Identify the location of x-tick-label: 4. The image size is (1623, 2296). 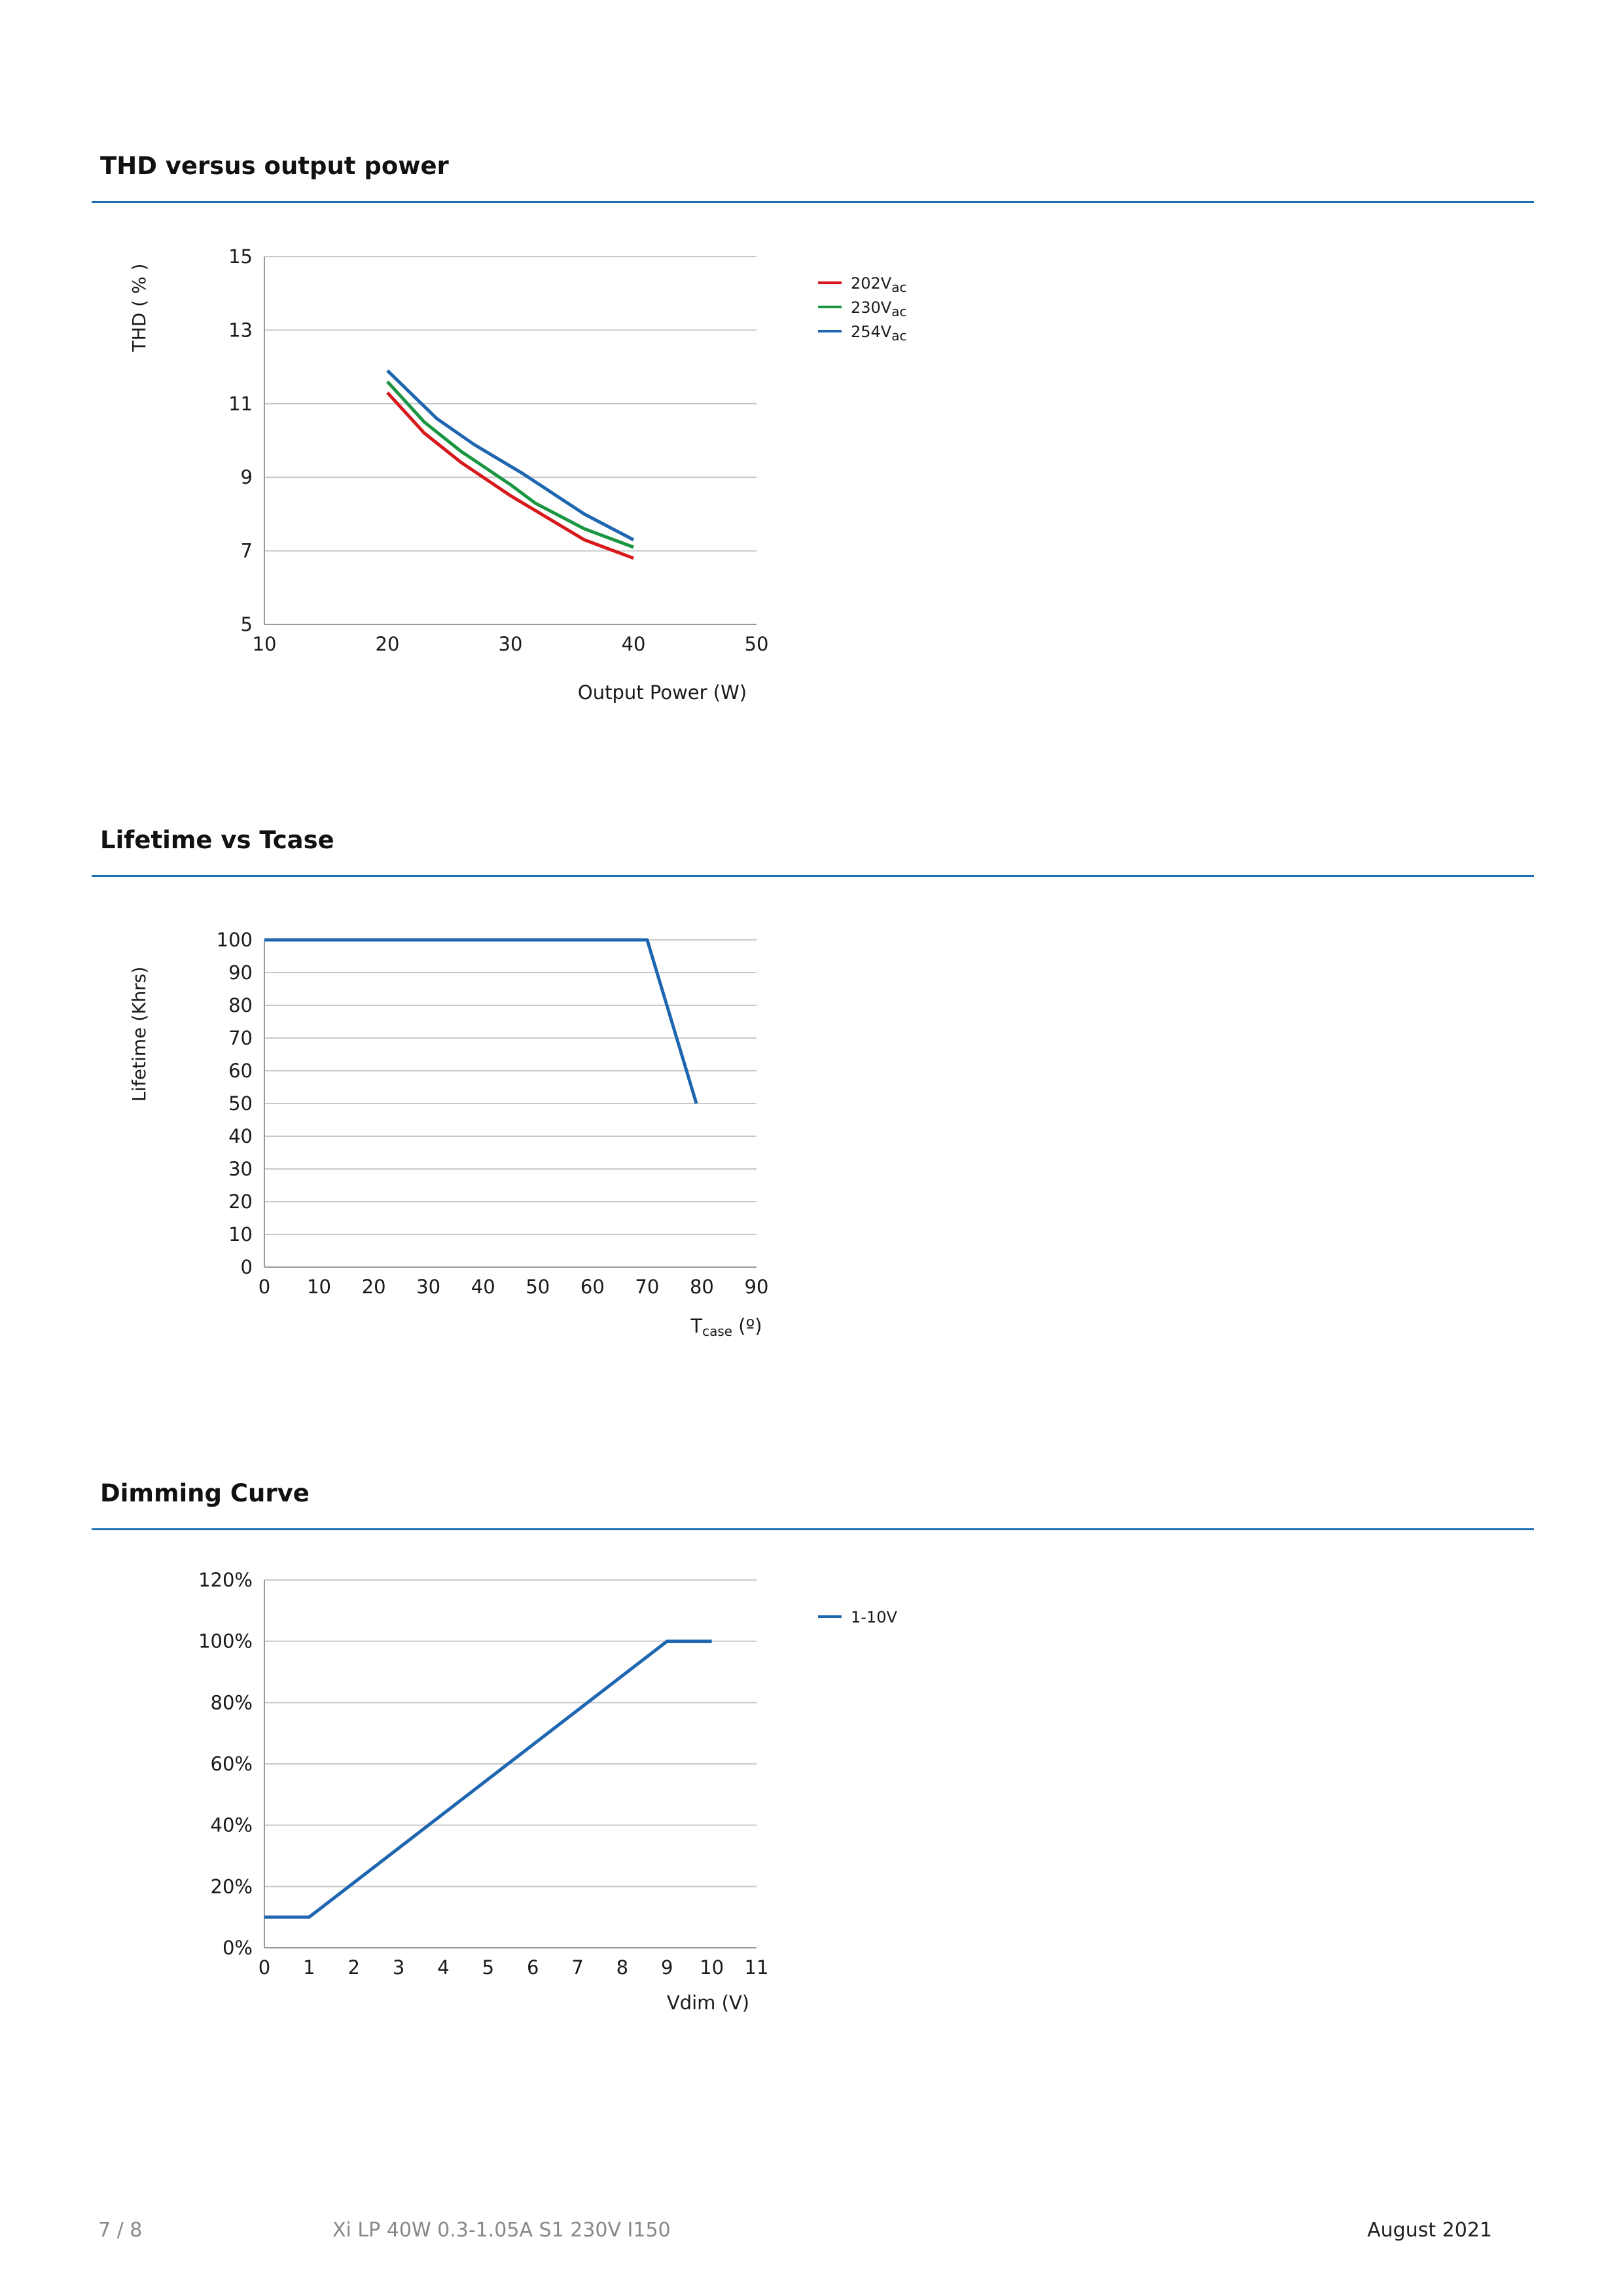
(443, 1968).